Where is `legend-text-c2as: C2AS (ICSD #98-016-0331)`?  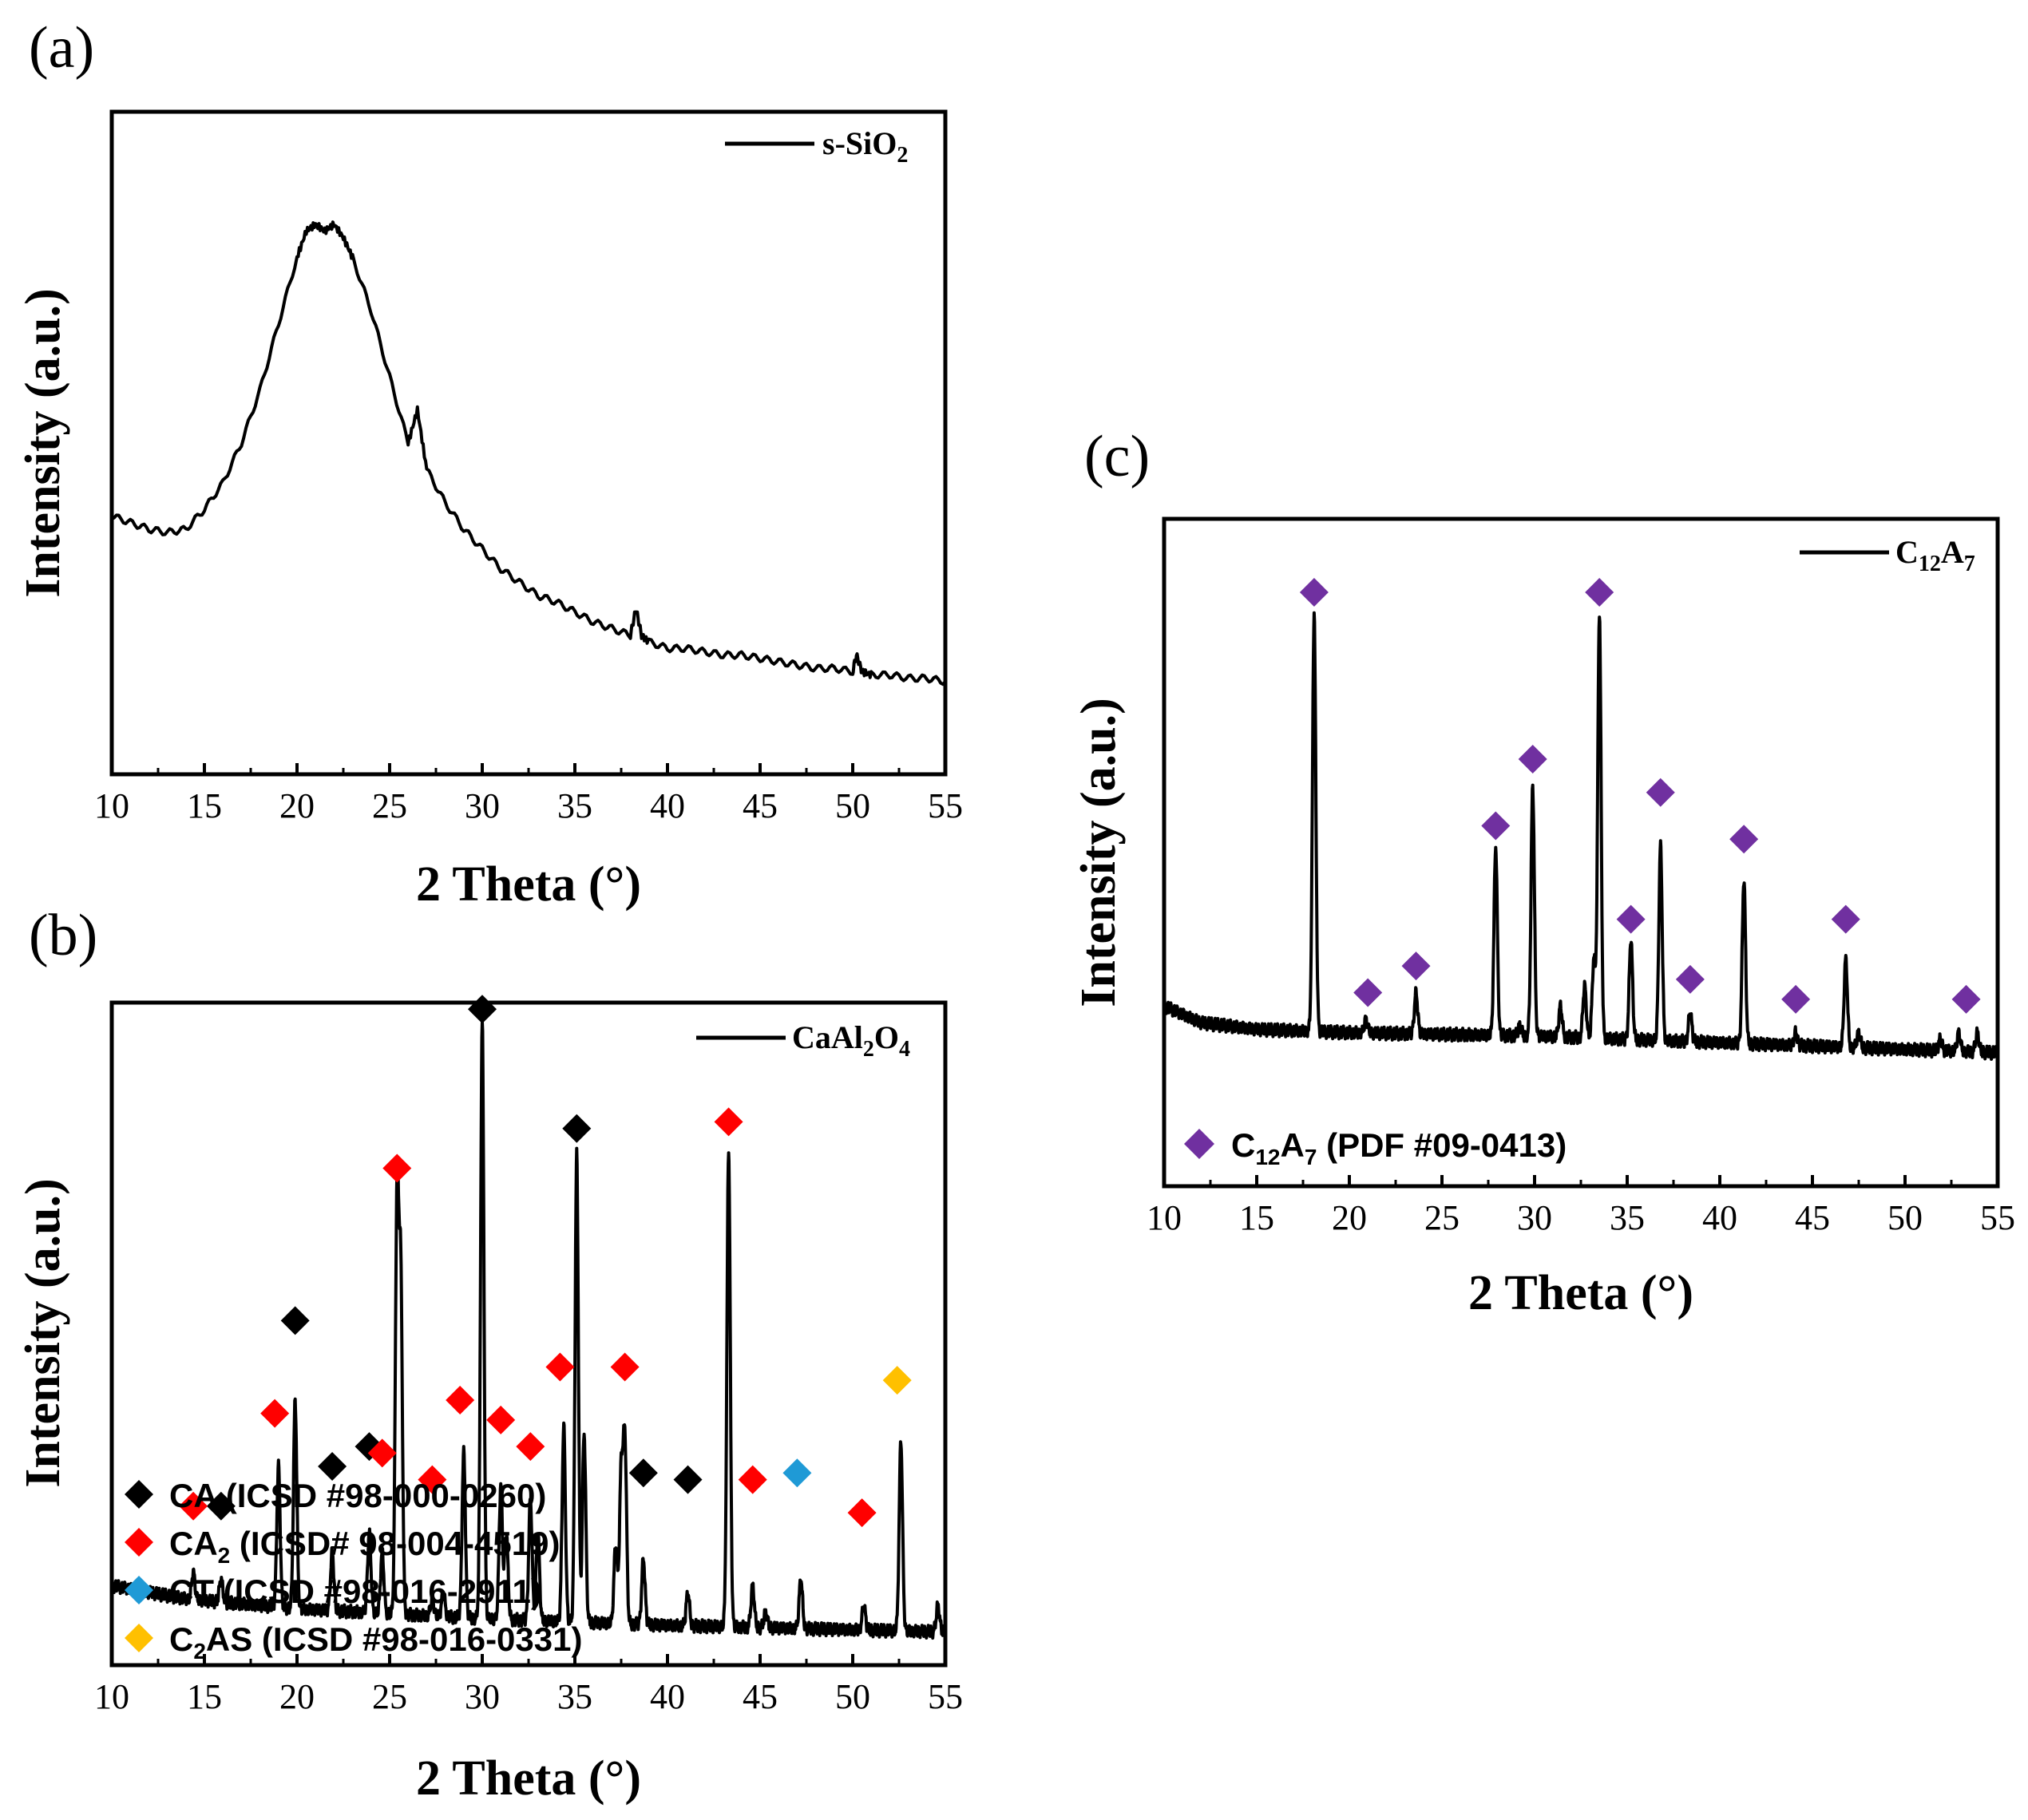 legend-text-c2as: C2AS (ICSD #98-016-0331) is located at coordinates (375, 1642).